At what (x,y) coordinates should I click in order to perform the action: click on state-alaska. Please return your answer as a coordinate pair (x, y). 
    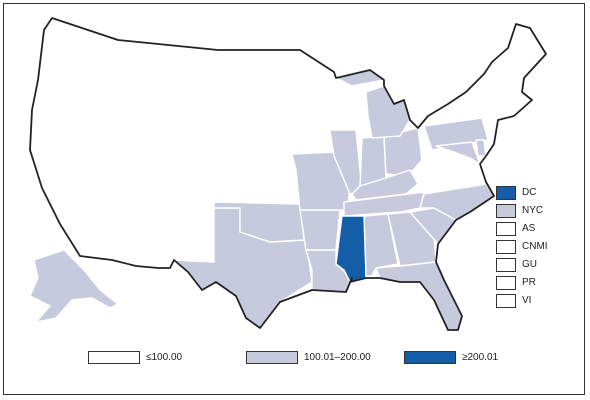
    Looking at the image, I should click on (74, 286).